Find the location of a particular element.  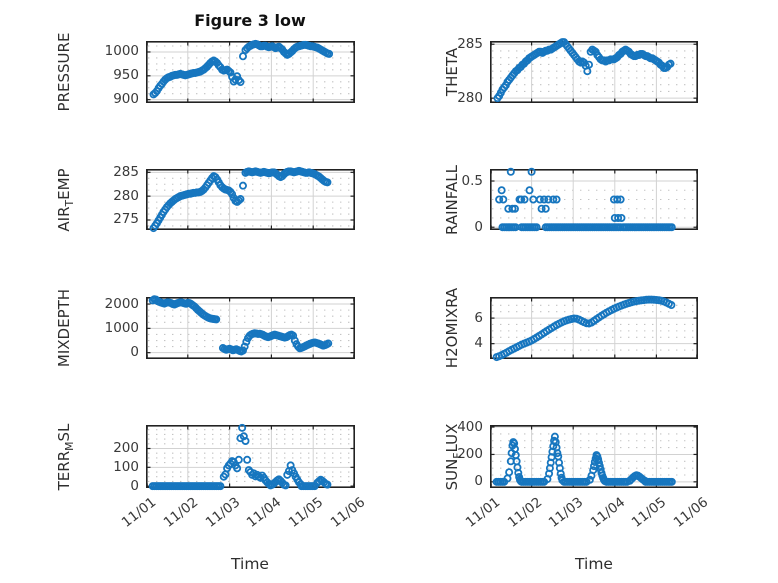

plot-area-mixdepth is located at coordinates (250, 327).